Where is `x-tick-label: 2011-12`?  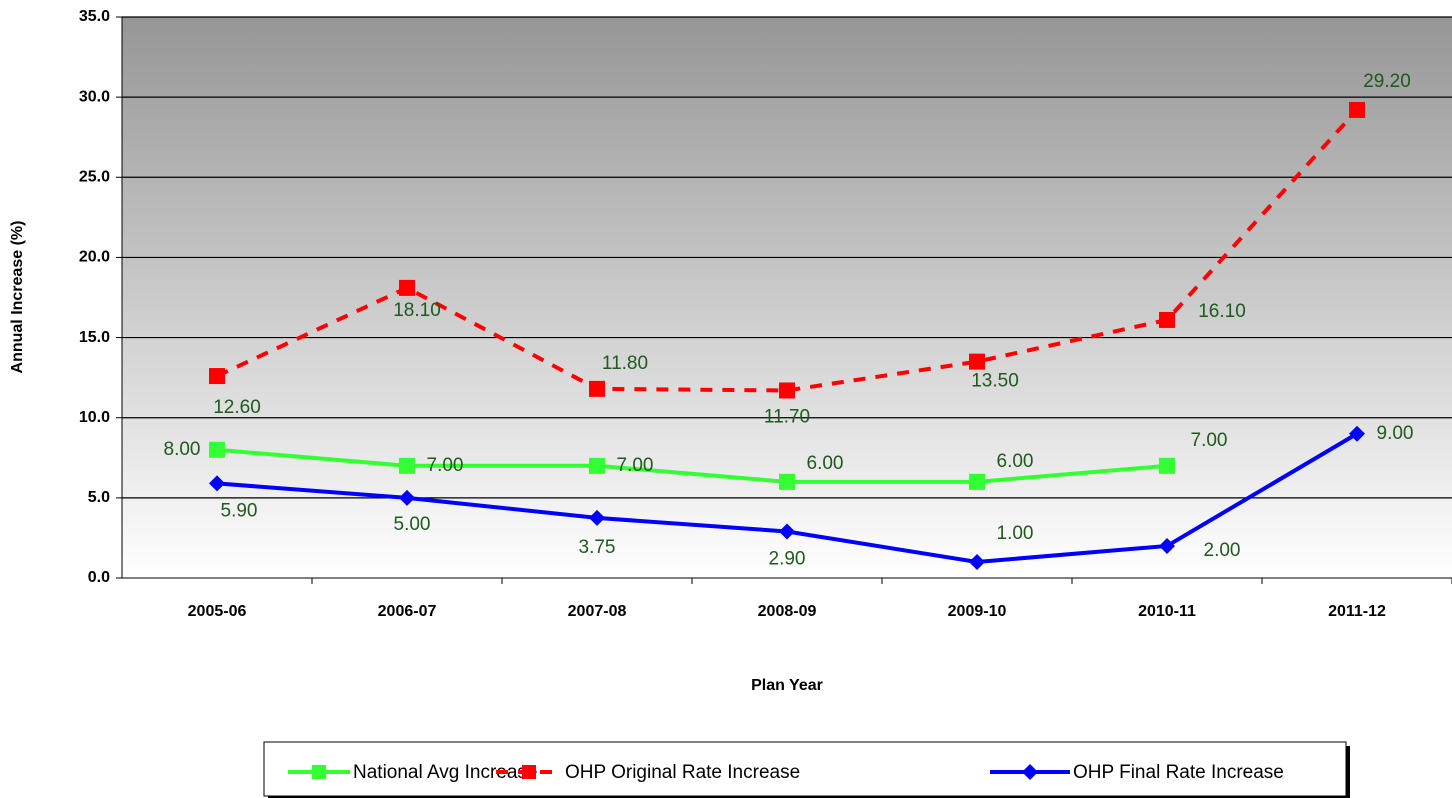
x-tick-label: 2011-12 is located at coordinates (1357, 611).